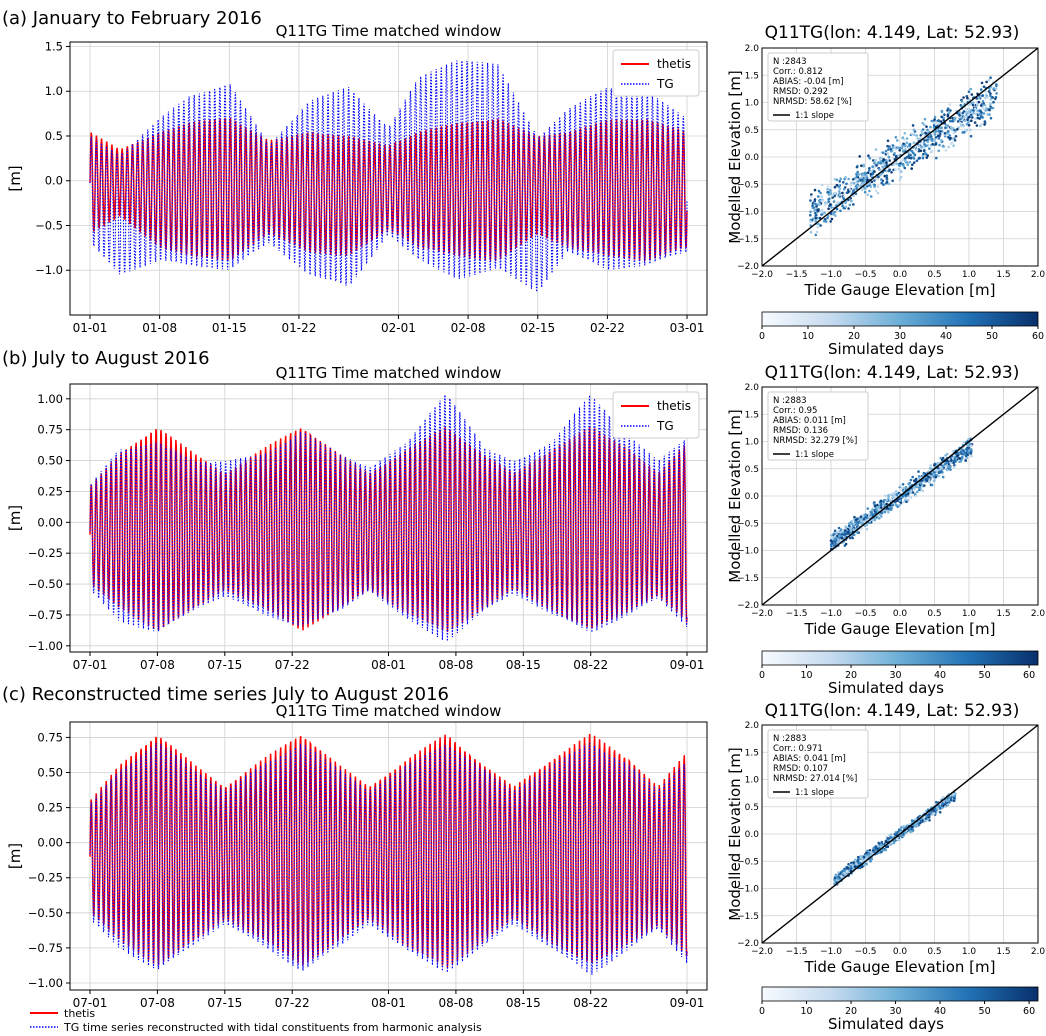 Image resolution: width=1046 pixels, height=1036 pixels. Describe the element at coordinates (896, 1011) in the screenshot. I see `colorbar-tick-label: 30` at that location.